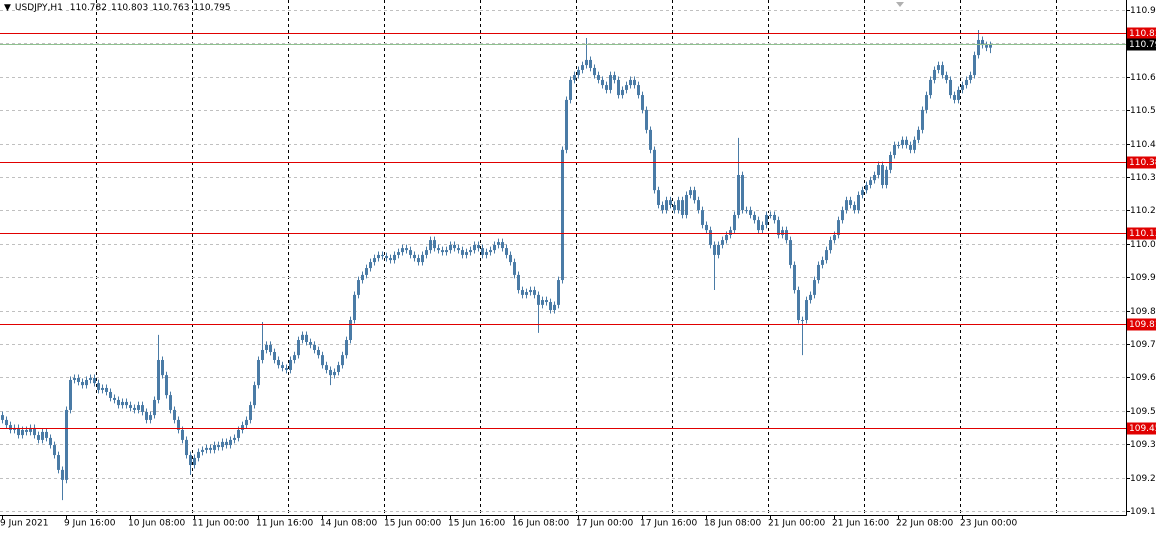  Describe the element at coordinates (860, 524) in the screenshot. I see `x-tick-label: 21 Jun 16:00` at that location.